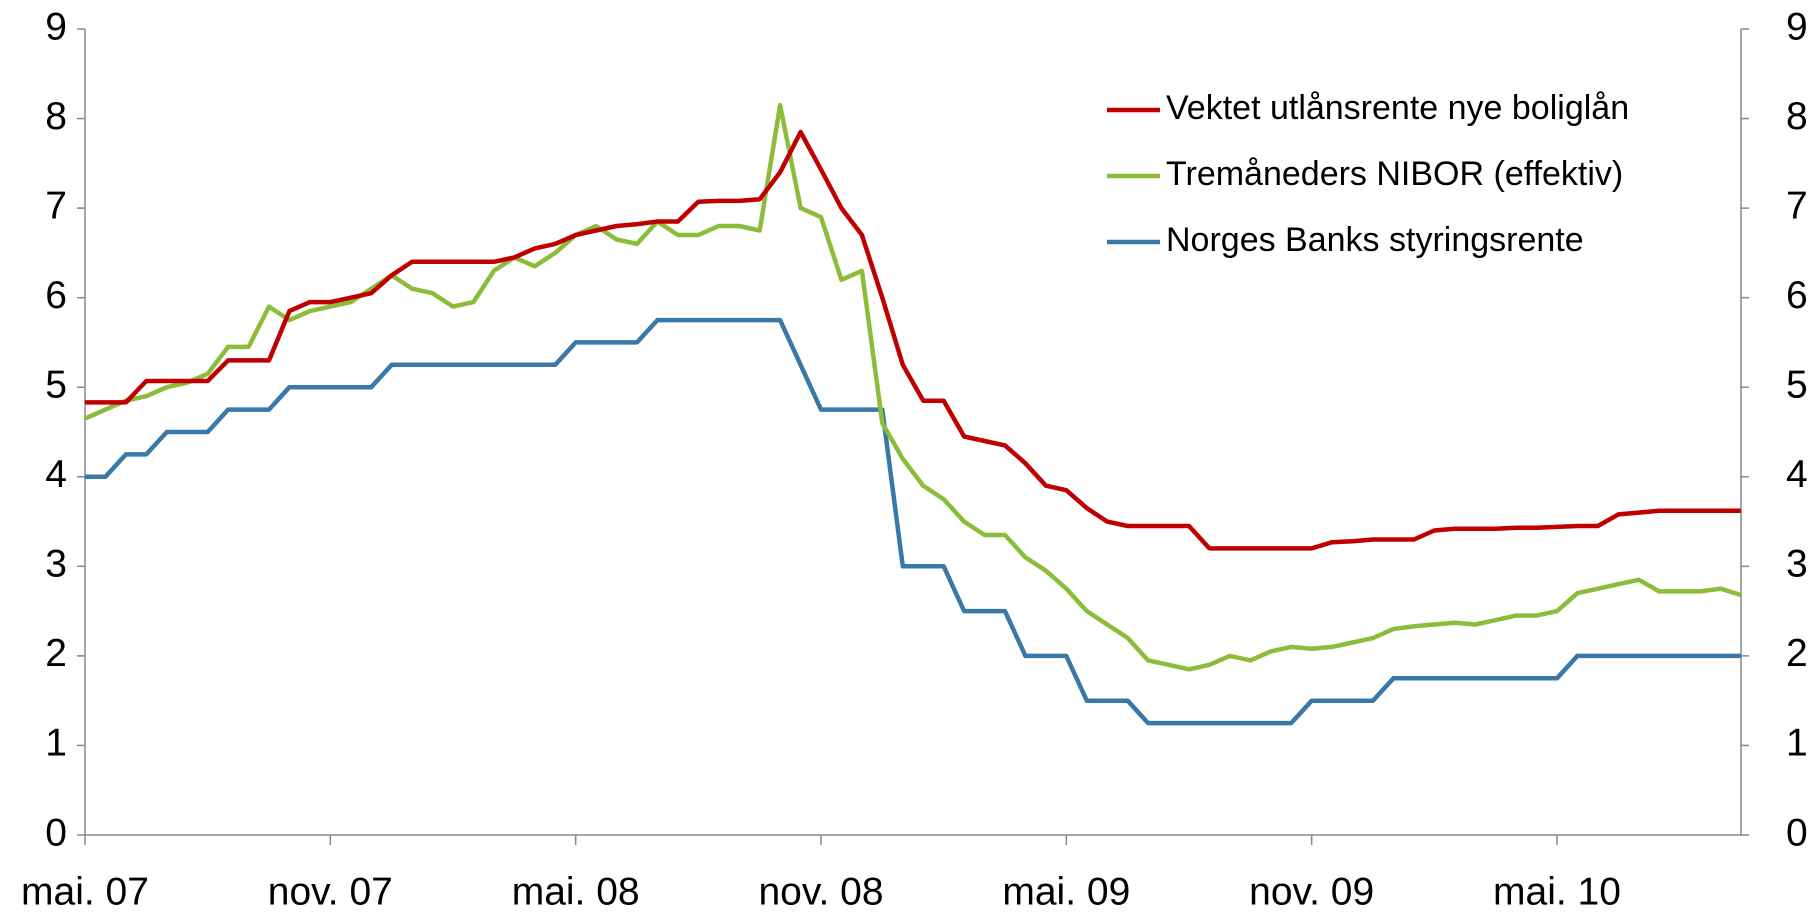 The height and width of the screenshot is (914, 1812). What do you see at coordinates (1557, 891) in the screenshot?
I see `x-tick-label: mai. 10` at bounding box center [1557, 891].